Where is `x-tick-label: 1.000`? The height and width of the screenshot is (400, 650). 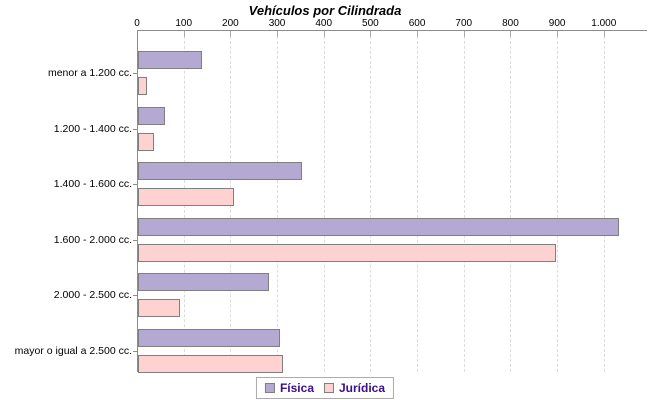
x-tick-label: 1.000 is located at coordinates (604, 23).